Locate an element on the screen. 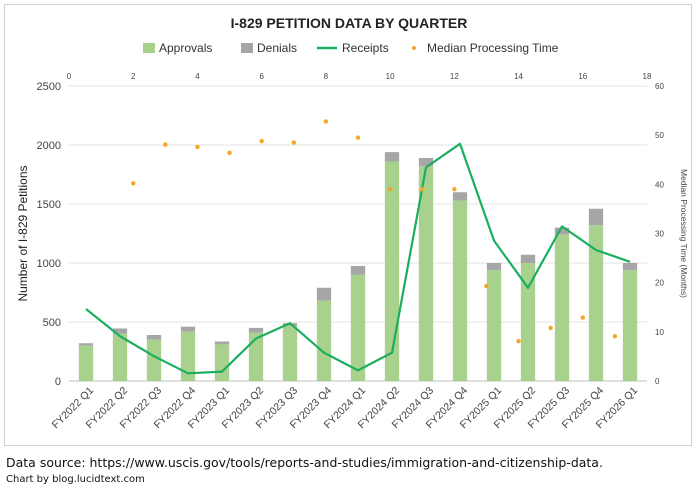 The height and width of the screenshot is (493, 700). y-tick-label-2000: 2000 is located at coordinates (49, 146).